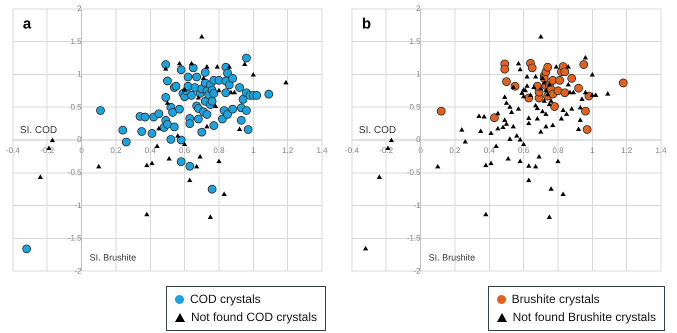 This screenshot has height=333, width=677. I want to click on text: a, so click(27, 23).